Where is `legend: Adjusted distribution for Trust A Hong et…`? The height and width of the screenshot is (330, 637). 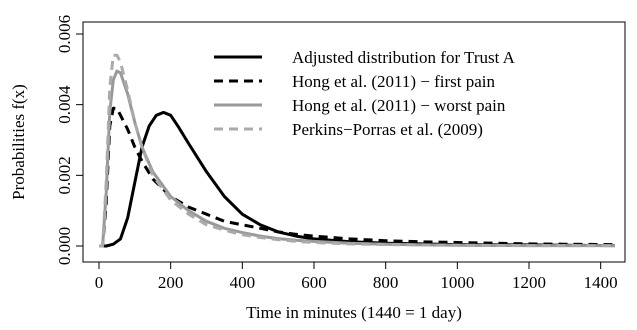
legend: Adjusted distribution for Trust A Hong et… is located at coordinates (365, 93).